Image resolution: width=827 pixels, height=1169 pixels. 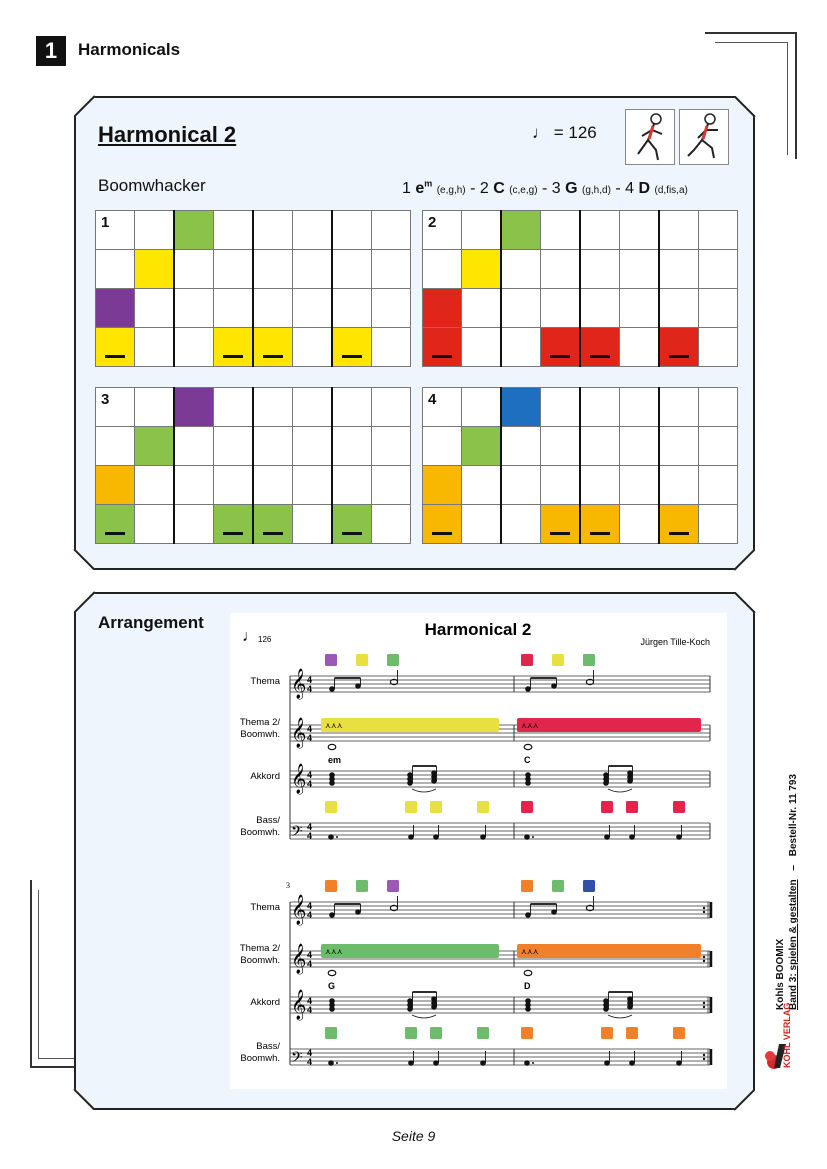 What do you see at coordinates (501, 189) in the screenshot?
I see `chord-legend-item: - 2 C (c,e,g)` at bounding box center [501, 189].